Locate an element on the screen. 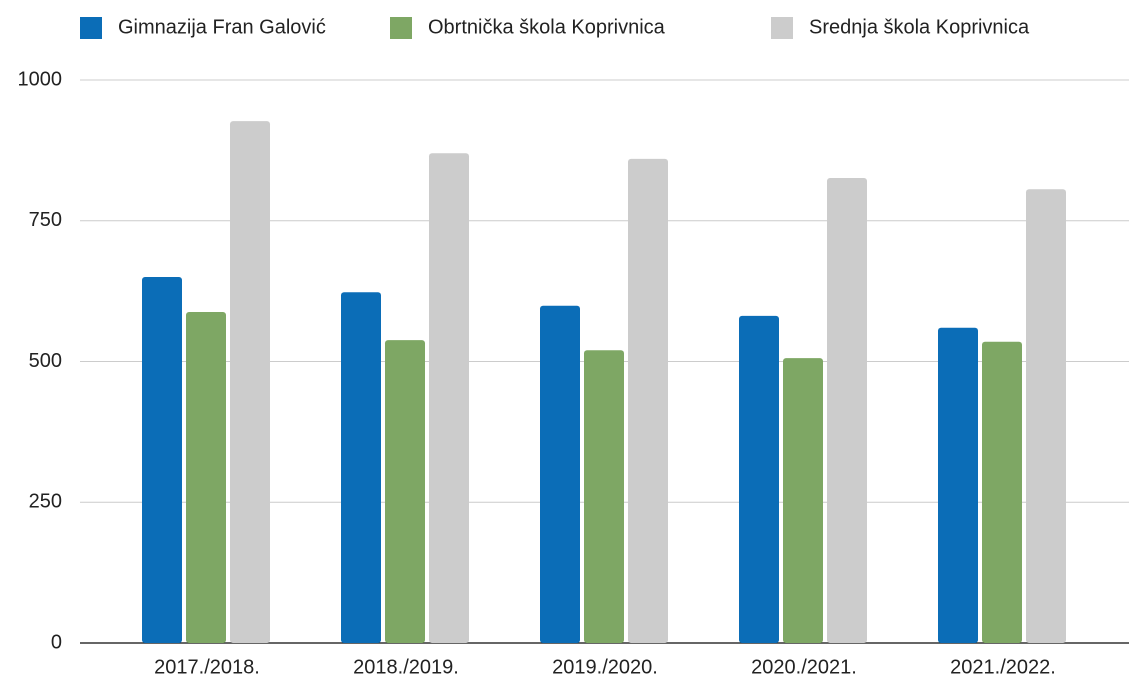 The width and height of the screenshot is (1129, 680). legend-label: Gimnazija Fran Galović is located at coordinates (222, 27).